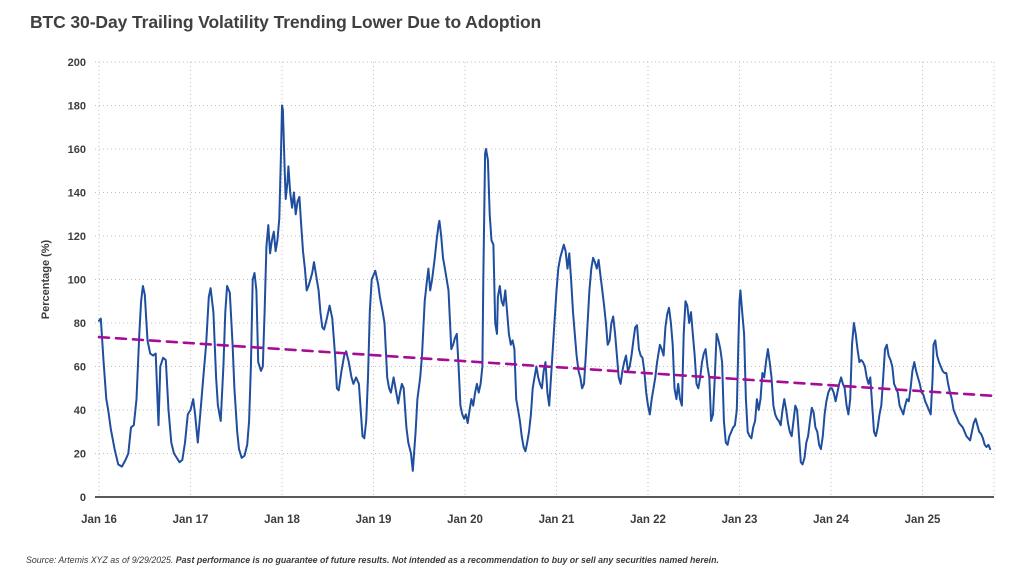 The image size is (1024, 576). I want to click on x-tick-label: Jan 17, so click(191, 520).